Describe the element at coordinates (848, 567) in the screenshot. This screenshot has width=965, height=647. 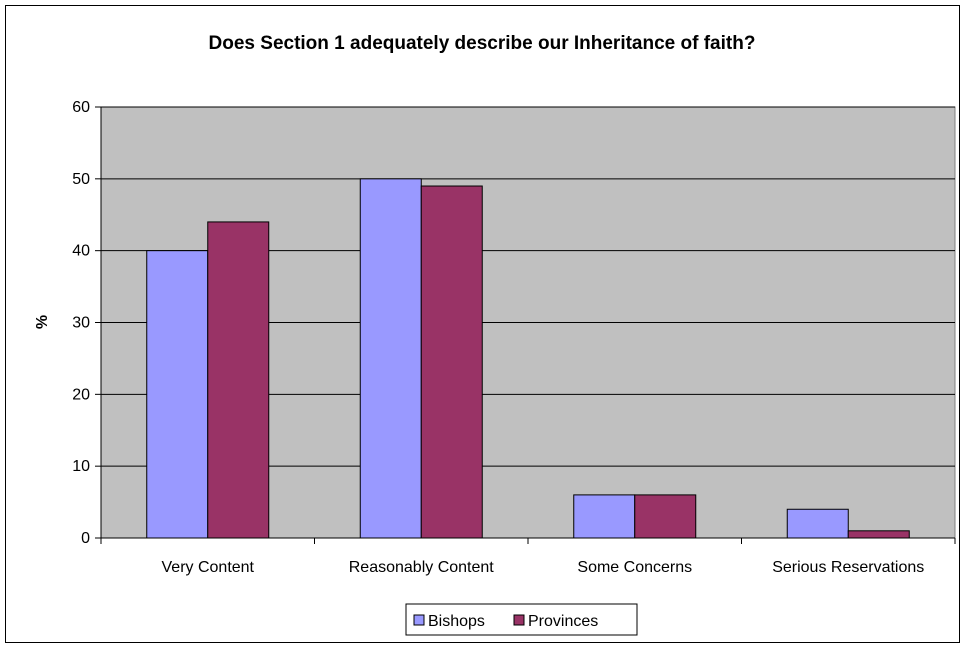
I see `x-tick-label: Serious Reservations` at that location.